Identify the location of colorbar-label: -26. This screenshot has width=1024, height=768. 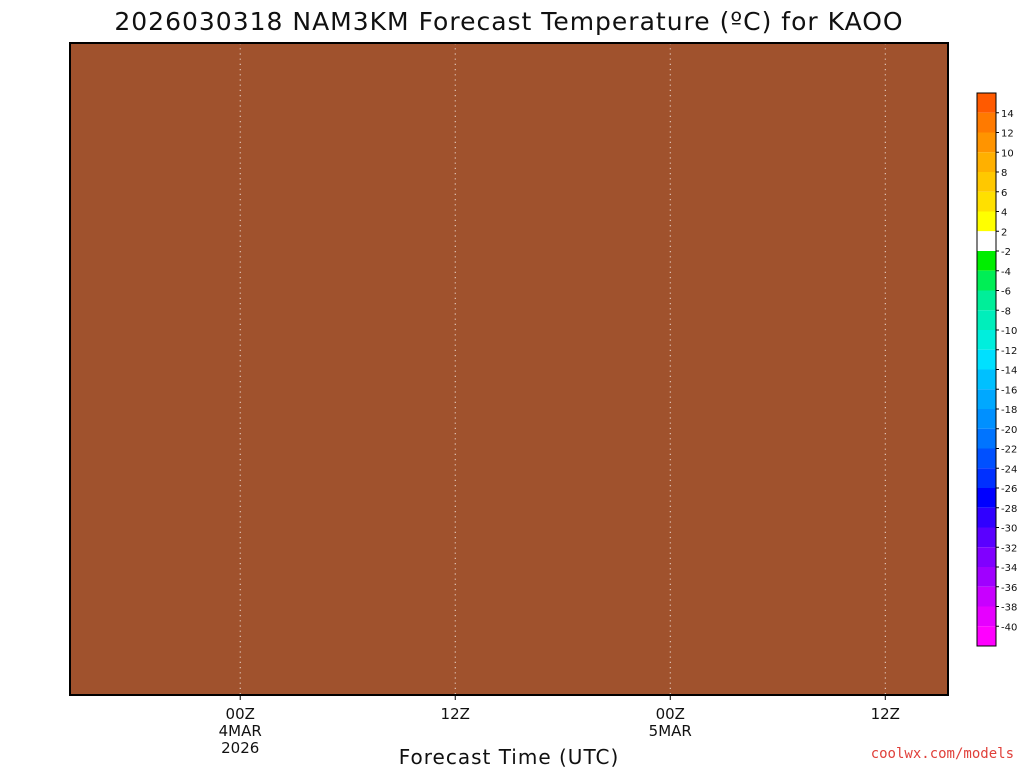
(1009, 489).